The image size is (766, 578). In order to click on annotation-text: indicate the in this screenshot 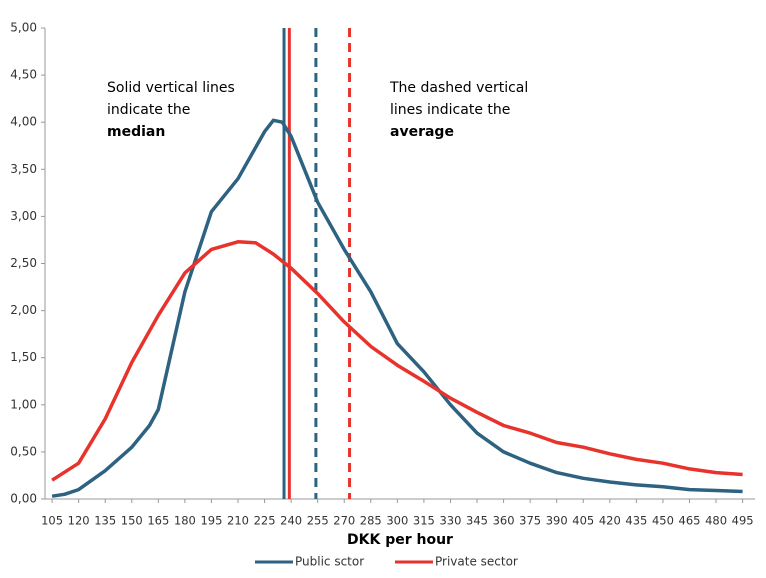, I will do `click(148, 110)`.